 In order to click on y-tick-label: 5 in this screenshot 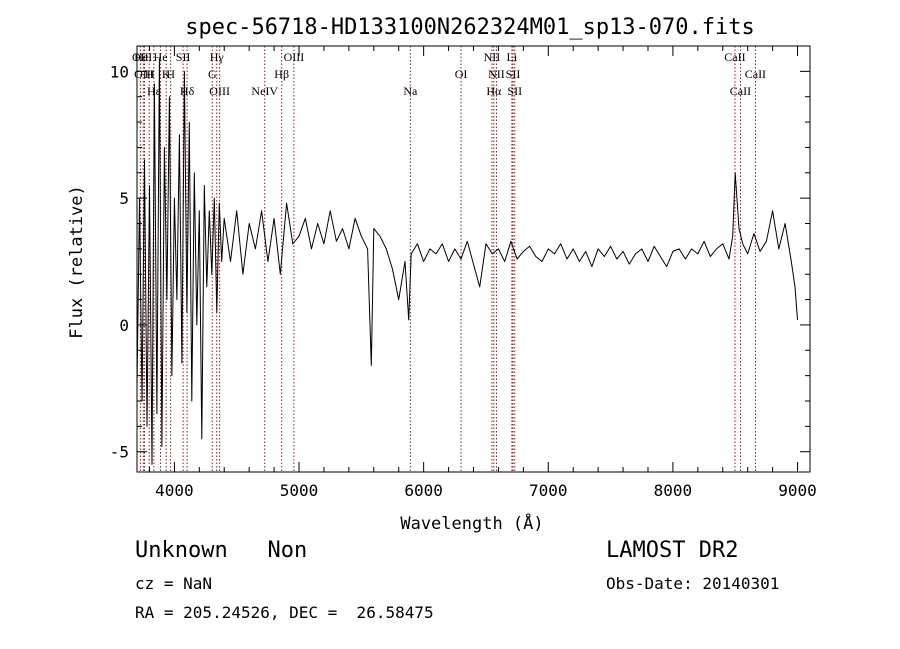, I will do `click(124, 198)`.